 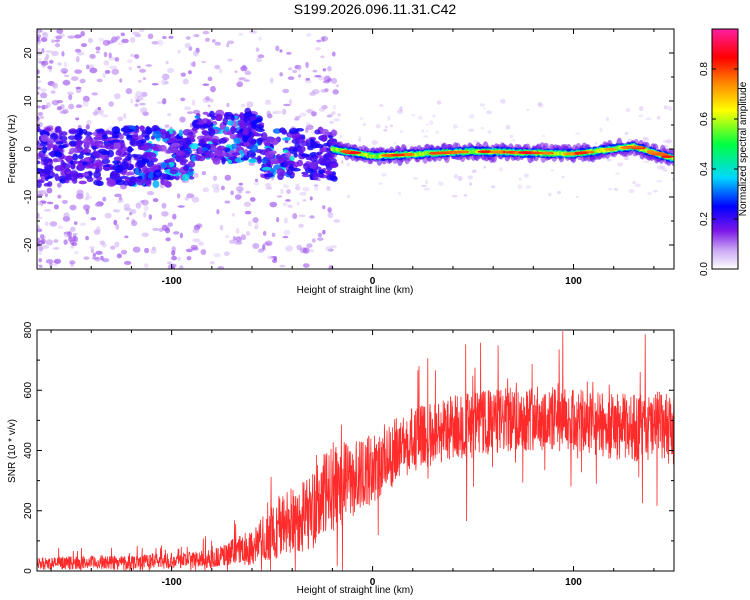 What do you see at coordinates (355, 290) in the screenshot?
I see `spectrogram-x-label: Height of straight line (km)` at bounding box center [355, 290].